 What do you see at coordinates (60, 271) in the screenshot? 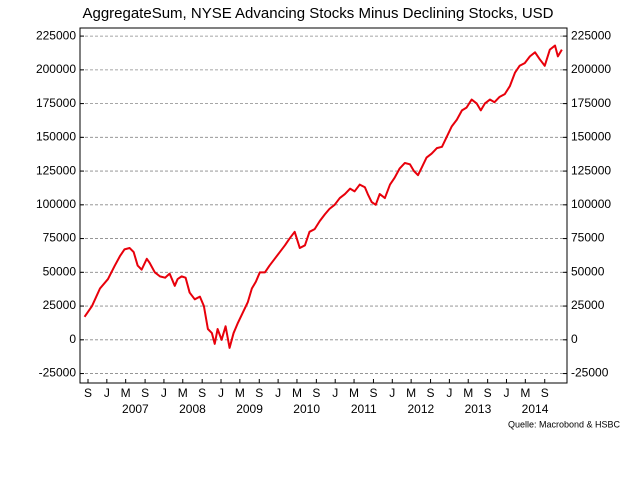
I see `y-tick-label: 50000` at bounding box center [60, 271].